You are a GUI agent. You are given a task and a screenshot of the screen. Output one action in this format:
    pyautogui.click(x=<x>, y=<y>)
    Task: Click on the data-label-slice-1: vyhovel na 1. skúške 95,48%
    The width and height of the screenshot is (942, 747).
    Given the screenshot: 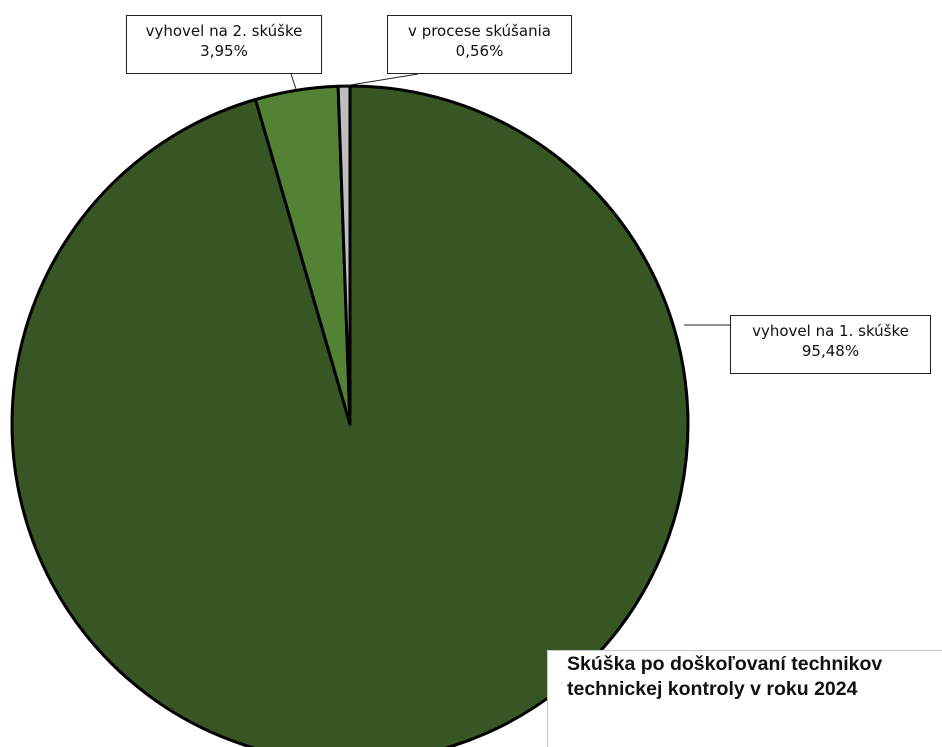 What is the action you would take?
    pyautogui.click(x=830, y=344)
    